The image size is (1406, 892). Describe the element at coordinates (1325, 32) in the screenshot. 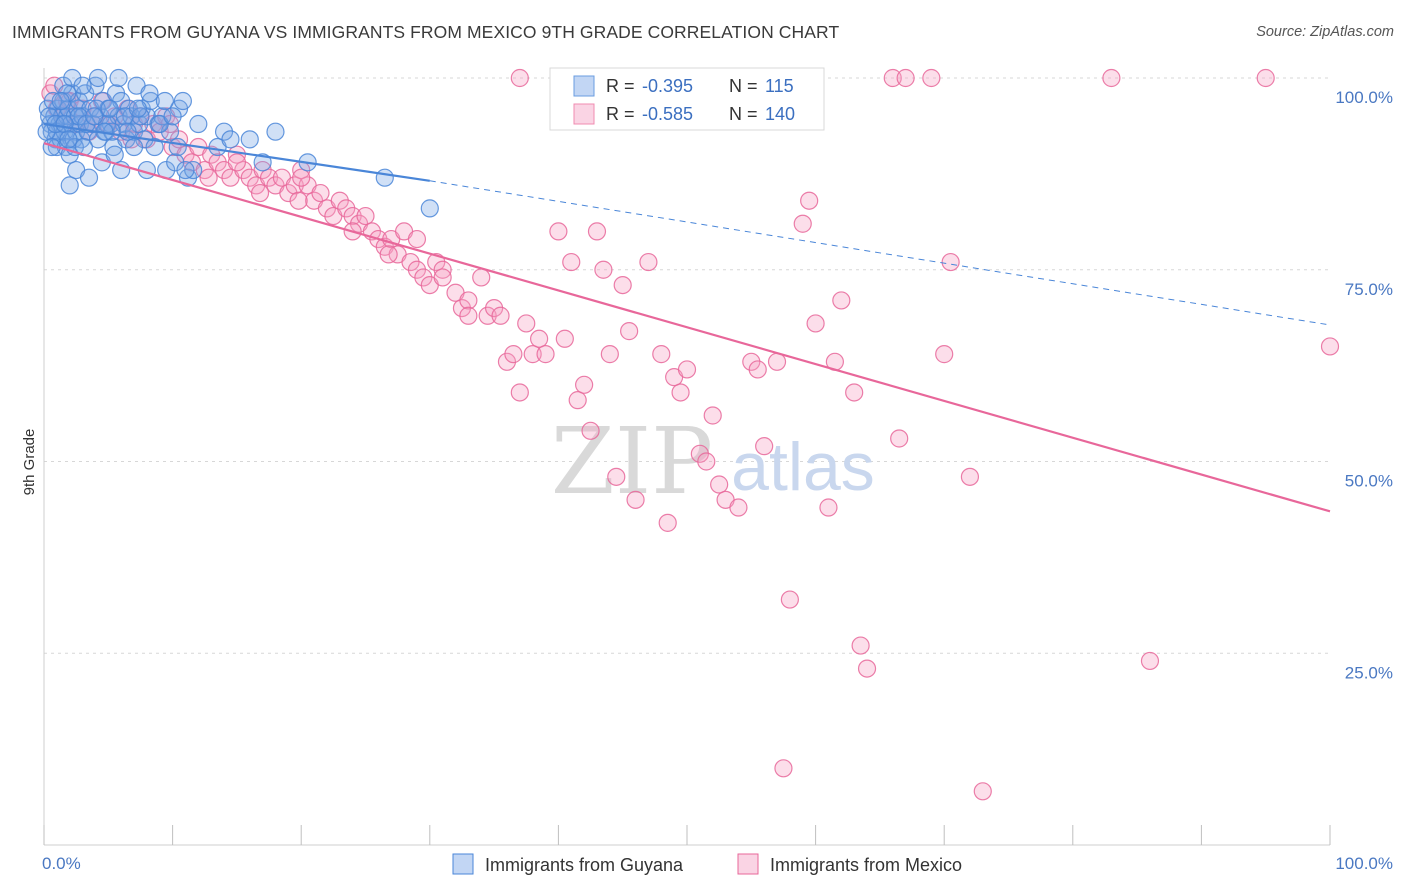

I see `source-label: Source: ZipAtlas.com` at that location.